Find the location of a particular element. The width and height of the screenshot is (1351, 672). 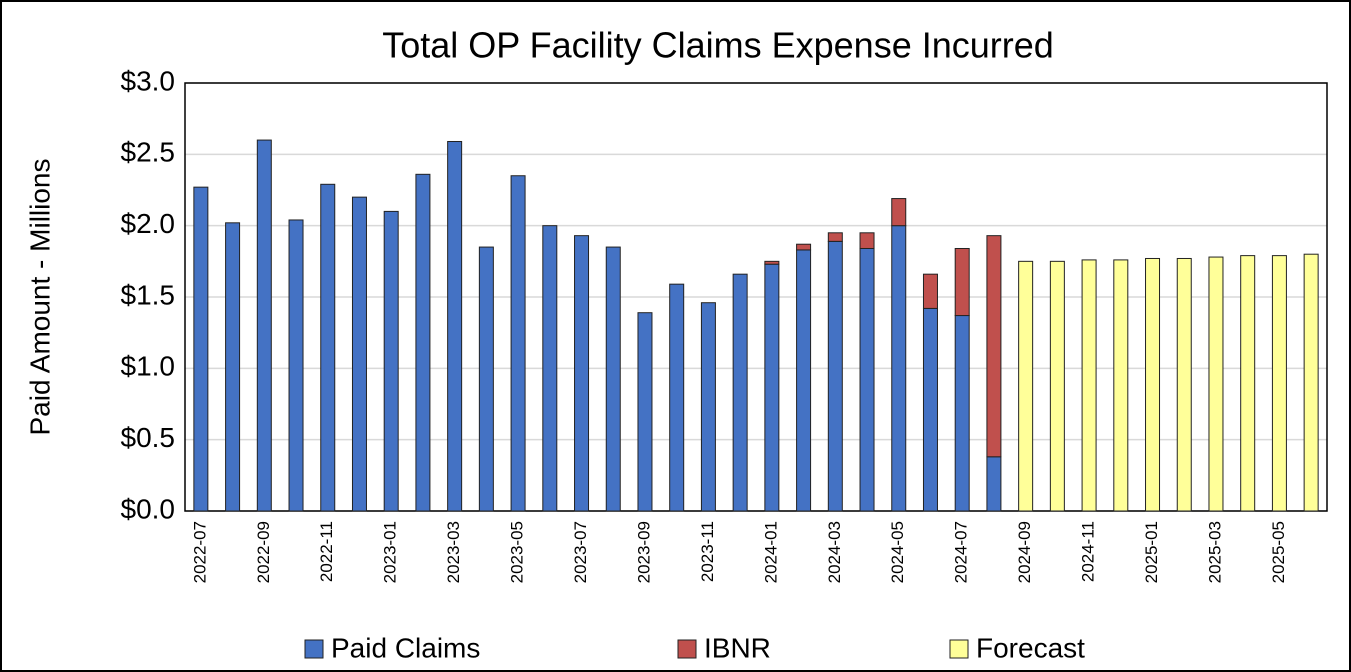

y-tick-label: $3.0 is located at coordinates (148, 80).